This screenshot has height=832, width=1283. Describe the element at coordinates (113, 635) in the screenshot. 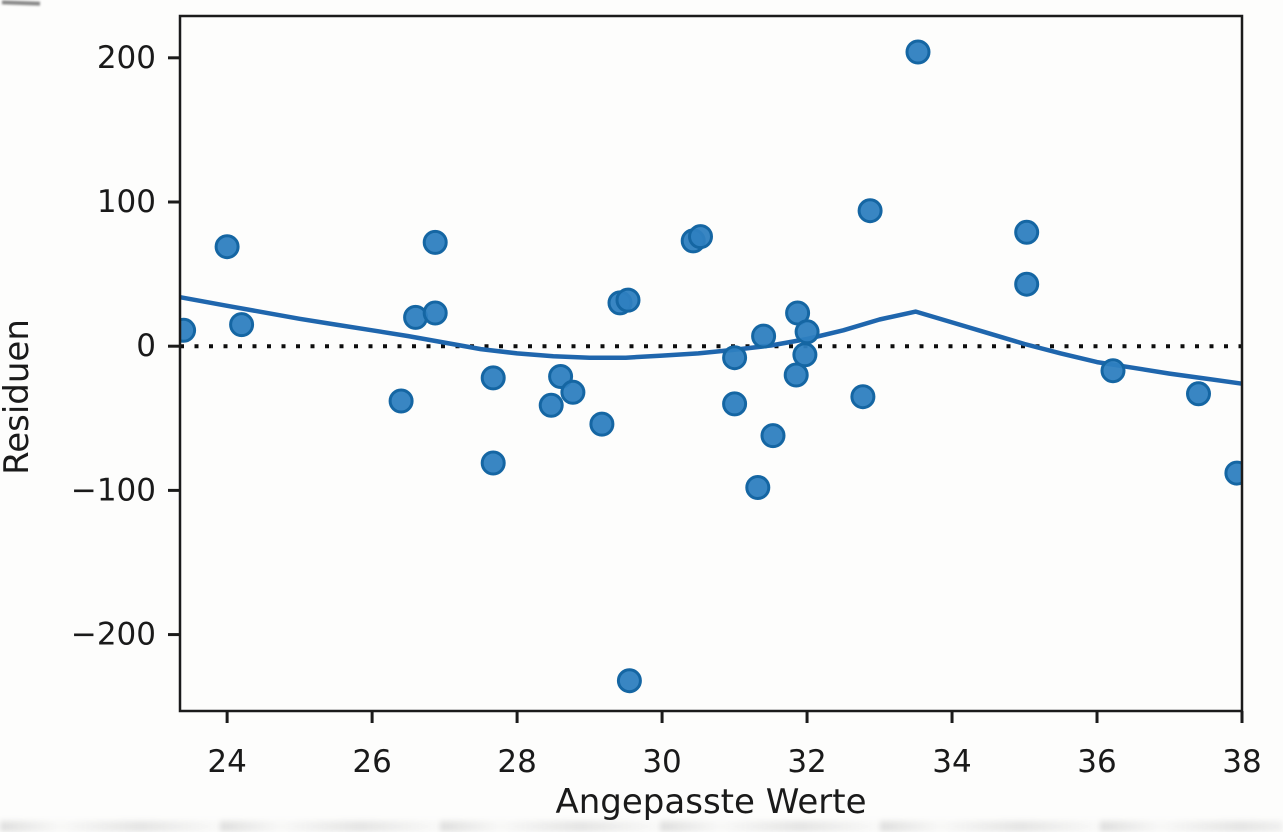

I see `y-tick-label: −200` at that location.